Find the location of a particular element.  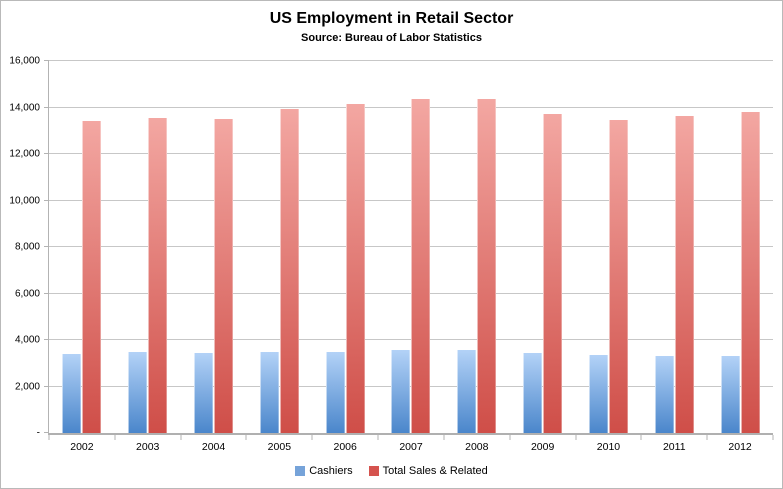

category-2012 is located at coordinates (740, 247).